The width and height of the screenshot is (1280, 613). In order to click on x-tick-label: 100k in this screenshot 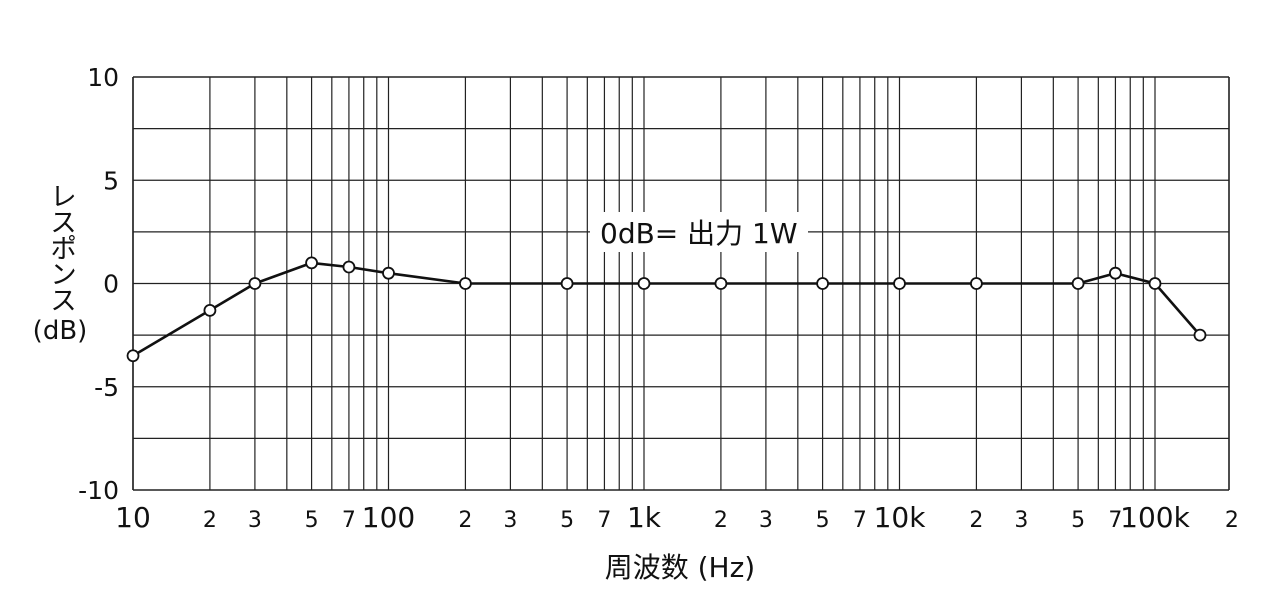, I will do `click(1155, 517)`.